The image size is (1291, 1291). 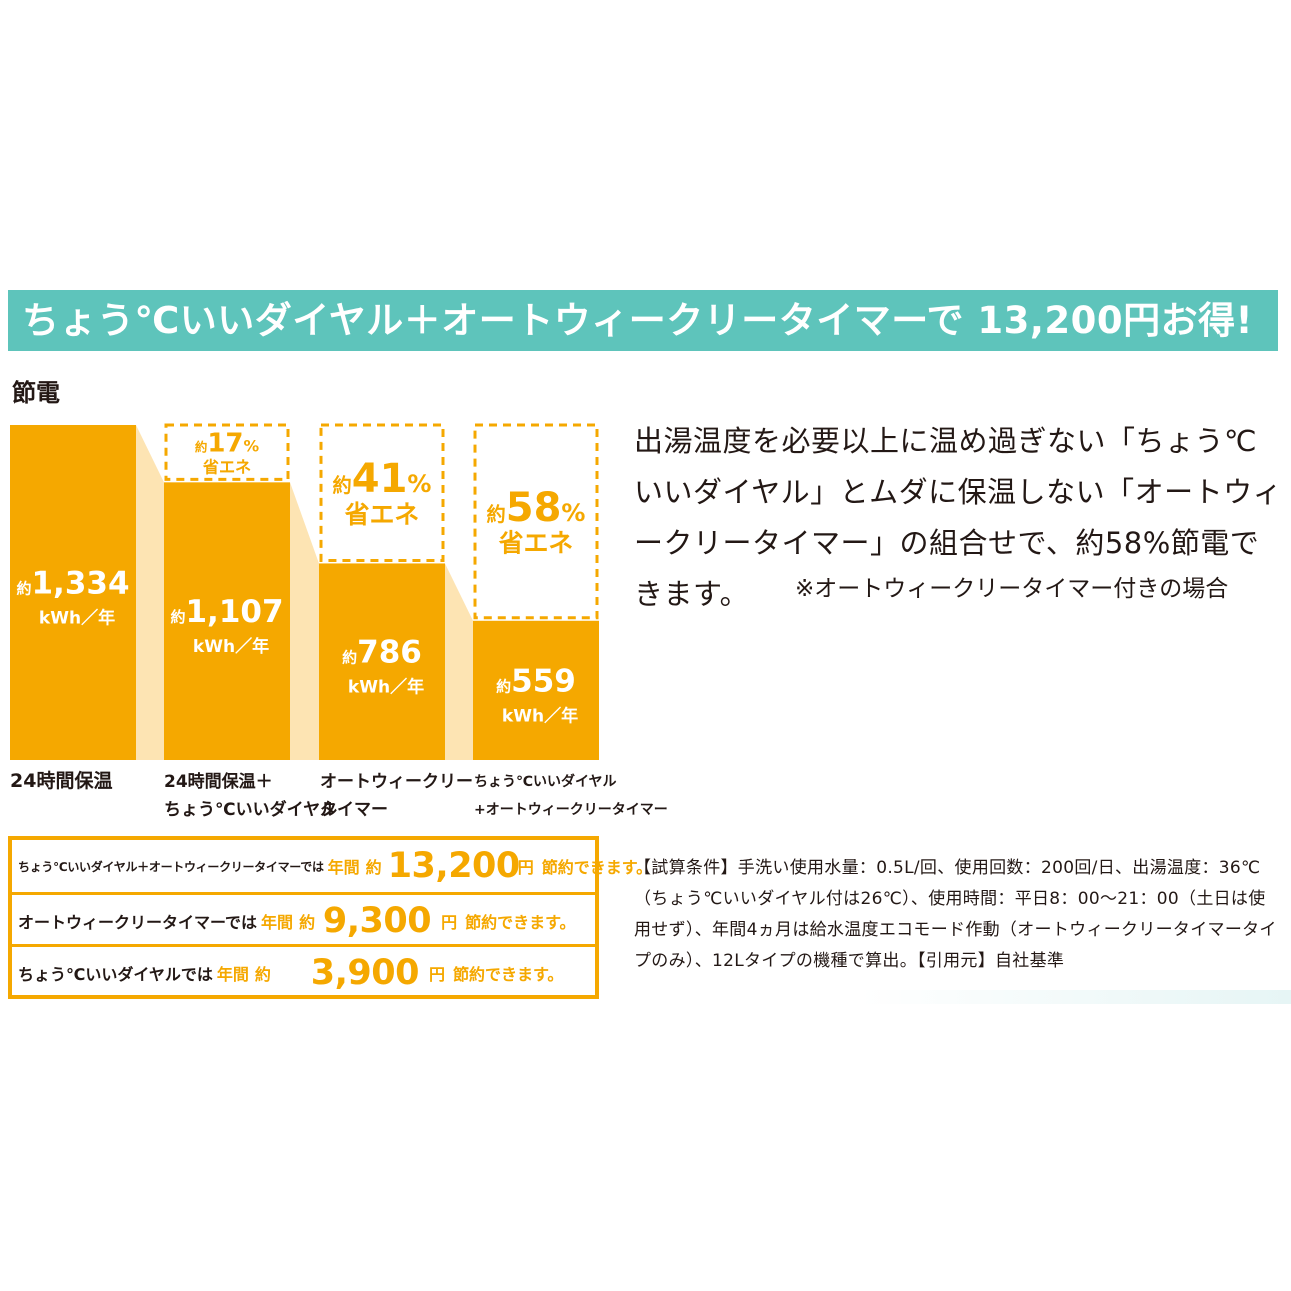 I want to click on savings-amount: 13,200, so click(x=454, y=866).